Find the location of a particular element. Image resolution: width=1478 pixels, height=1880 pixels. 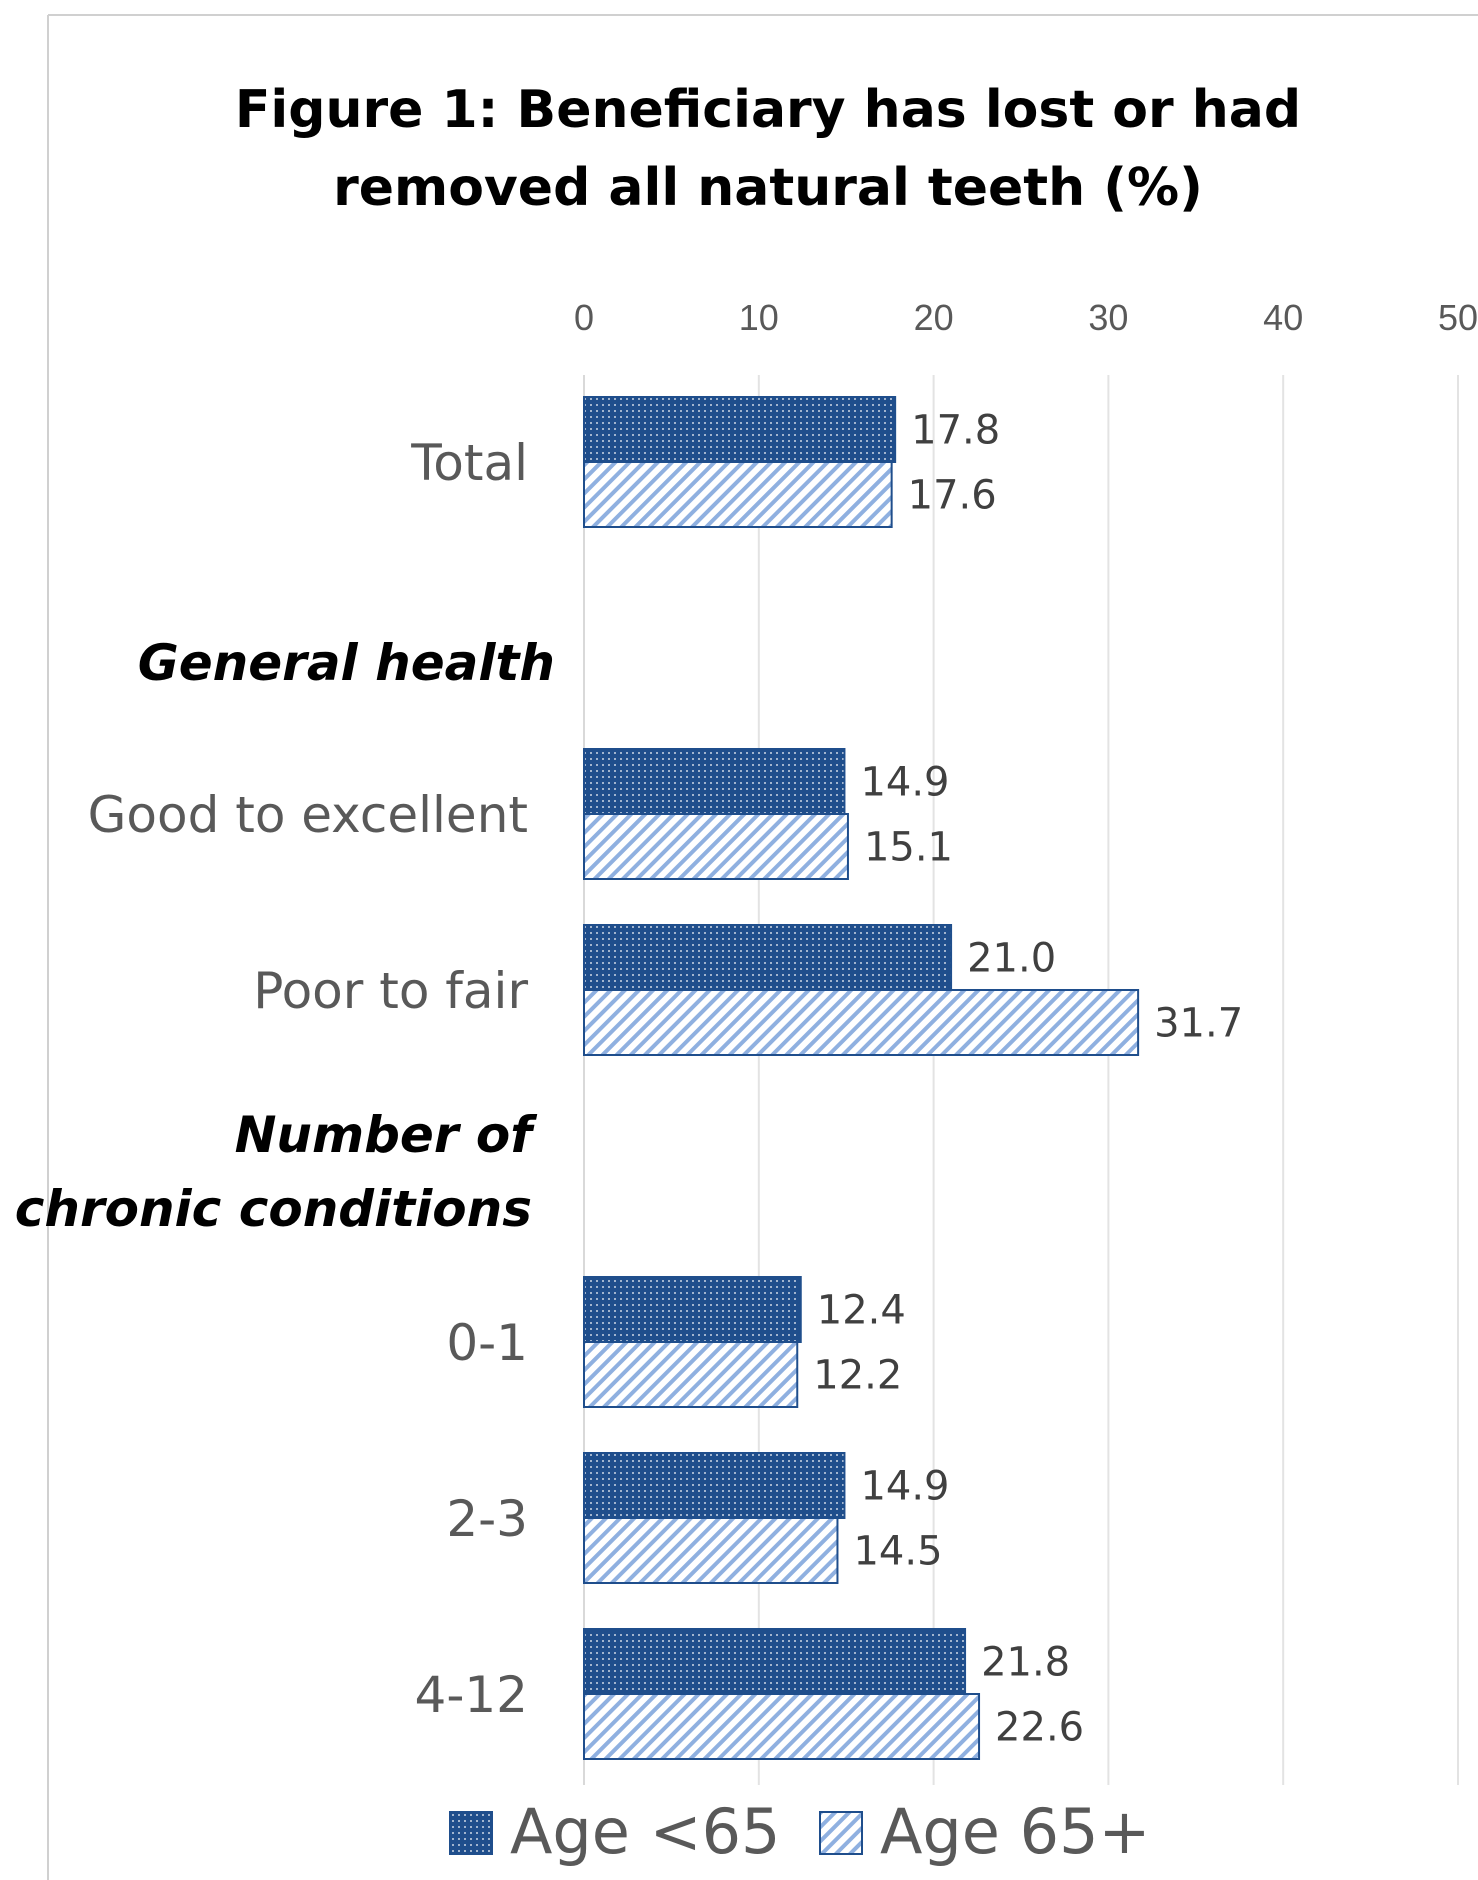

x-tick-label-30: 30 is located at coordinates (1108, 317).